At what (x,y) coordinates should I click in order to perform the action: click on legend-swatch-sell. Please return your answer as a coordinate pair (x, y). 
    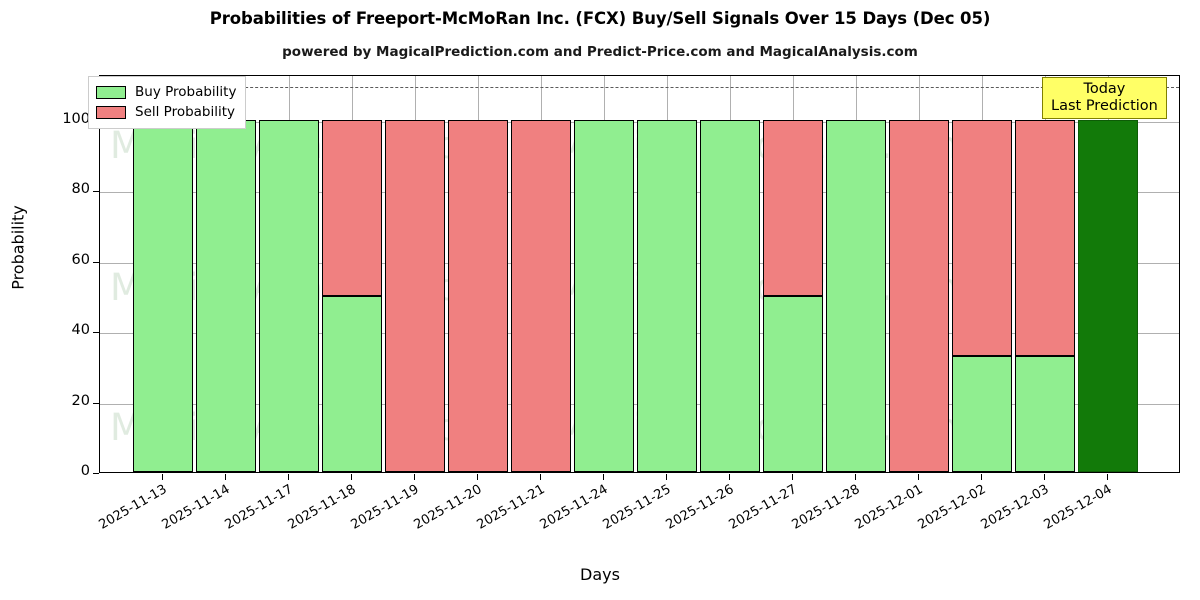
    Looking at the image, I should click on (111, 112).